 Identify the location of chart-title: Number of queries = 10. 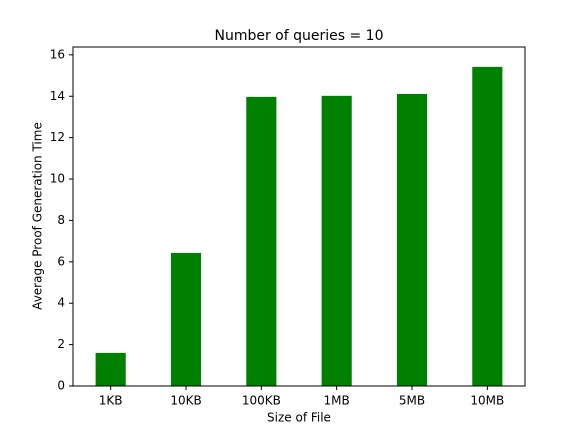
(298, 36).